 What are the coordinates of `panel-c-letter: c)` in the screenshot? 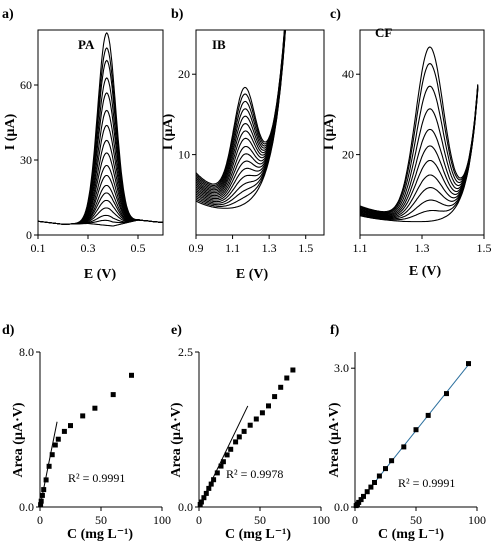 It's located at (335, 14).